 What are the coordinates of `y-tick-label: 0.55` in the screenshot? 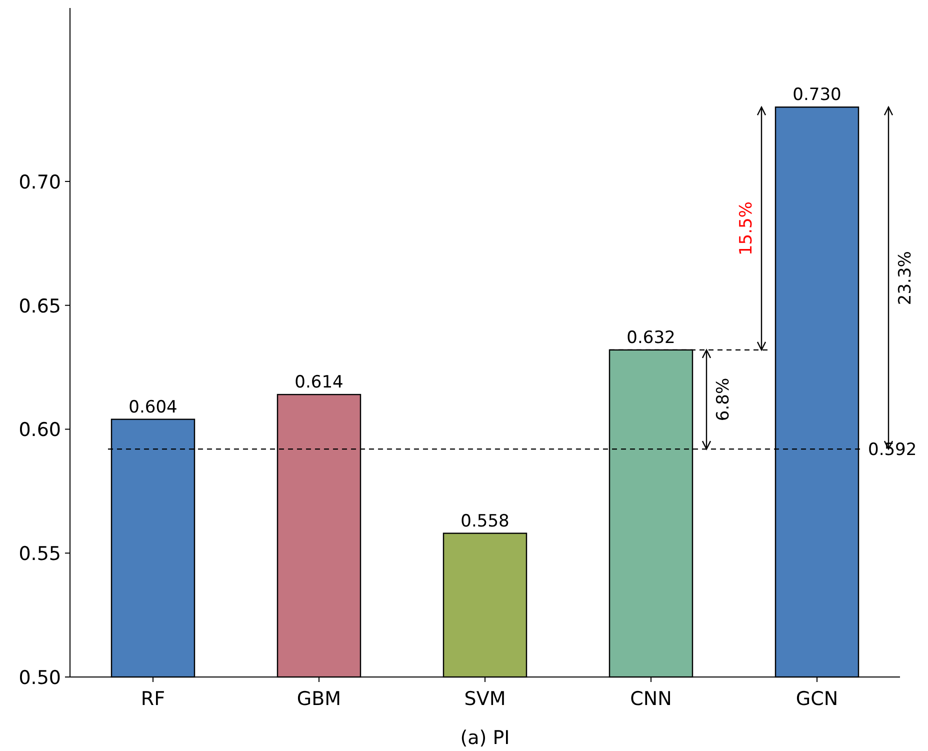 It's located at (39, 554).